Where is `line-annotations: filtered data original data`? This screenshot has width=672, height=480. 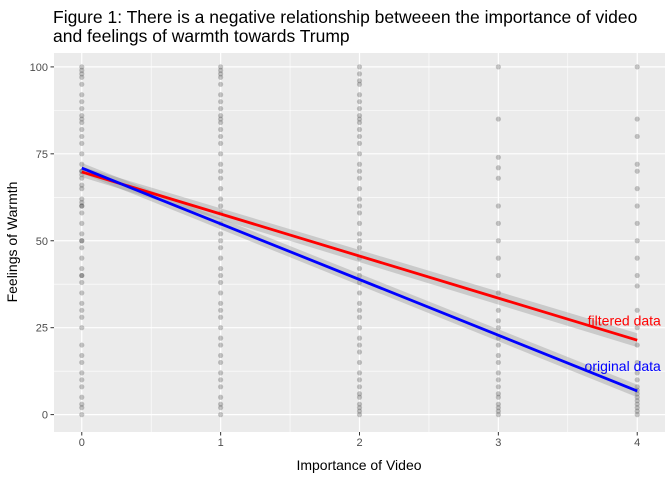
line-annotations: filtered data original data is located at coordinates (623, 343).